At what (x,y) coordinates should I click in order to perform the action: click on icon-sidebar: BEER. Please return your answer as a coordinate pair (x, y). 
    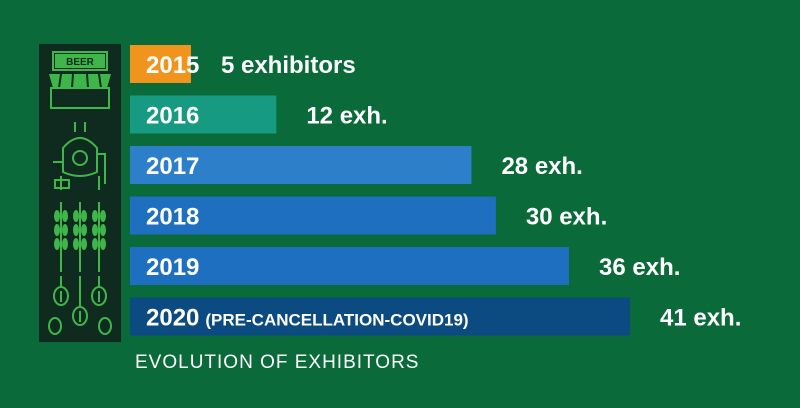
    Looking at the image, I should click on (80, 193).